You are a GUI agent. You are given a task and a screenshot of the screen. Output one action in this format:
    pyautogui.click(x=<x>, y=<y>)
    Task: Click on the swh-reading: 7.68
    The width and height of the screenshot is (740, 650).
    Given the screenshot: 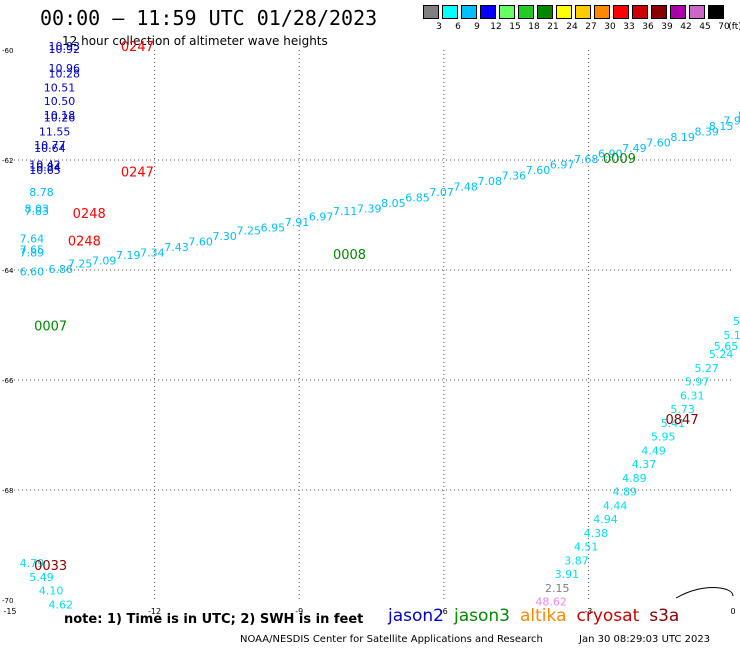 What is the action you would take?
    pyautogui.click(x=586, y=159)
    